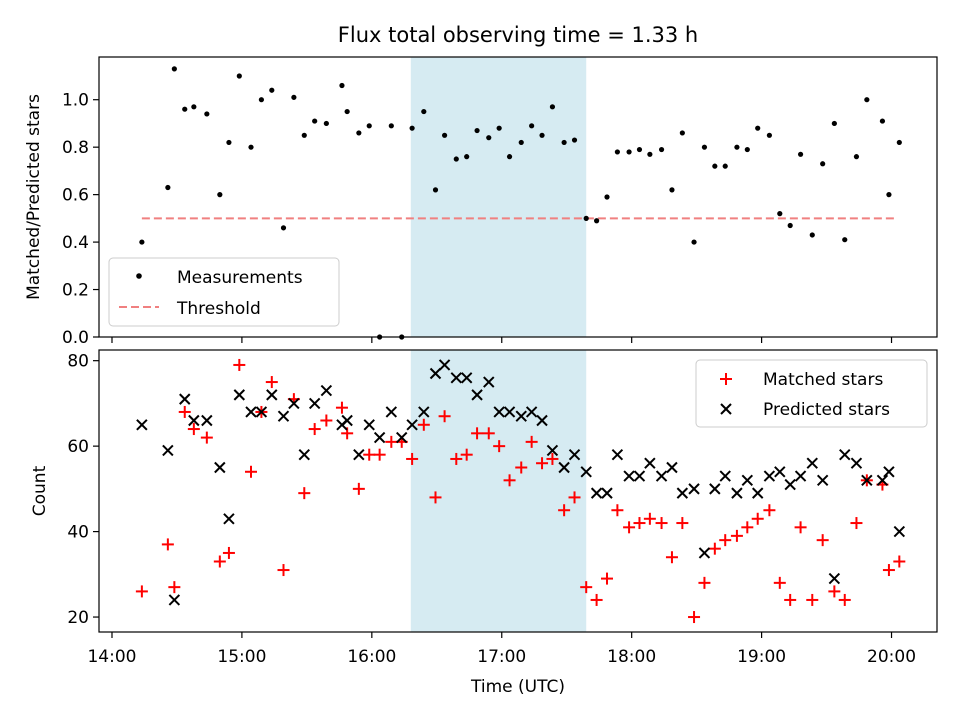 The height and width of the screenshot is (720, 960). What do you see at coordinates (139, 276) in the screenshot?
I see `legend-measurements-marker` at bounding box center [139, 276].